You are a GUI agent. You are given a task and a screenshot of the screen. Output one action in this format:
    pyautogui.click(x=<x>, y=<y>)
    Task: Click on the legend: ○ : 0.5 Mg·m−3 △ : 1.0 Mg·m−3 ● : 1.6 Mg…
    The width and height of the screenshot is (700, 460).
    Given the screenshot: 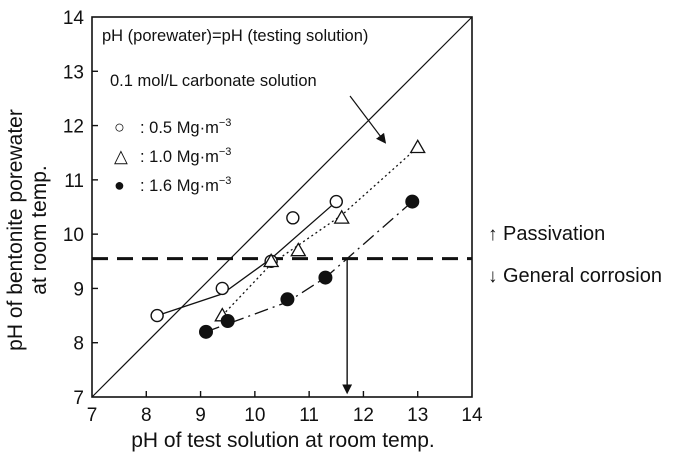 What is the action you would take?
    pyautogui.click(x=172, y=156)
    